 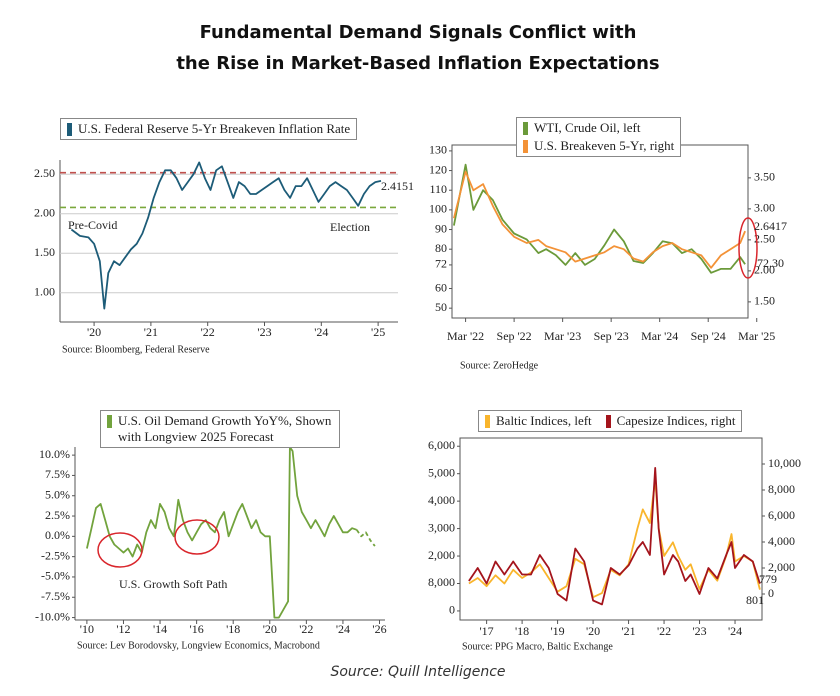 I want to click on legend-label: WTI, Crude Oil, left, so click(x=587, y=127).